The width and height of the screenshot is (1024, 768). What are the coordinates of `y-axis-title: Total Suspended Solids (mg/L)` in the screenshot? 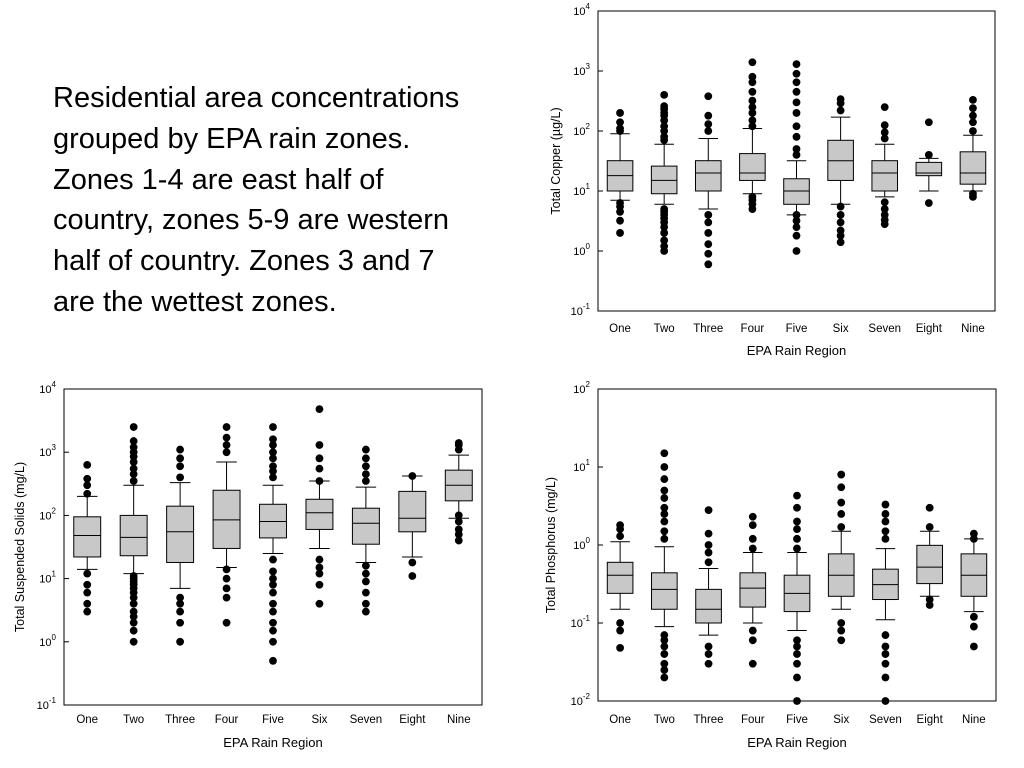 It's located at (20, 547).